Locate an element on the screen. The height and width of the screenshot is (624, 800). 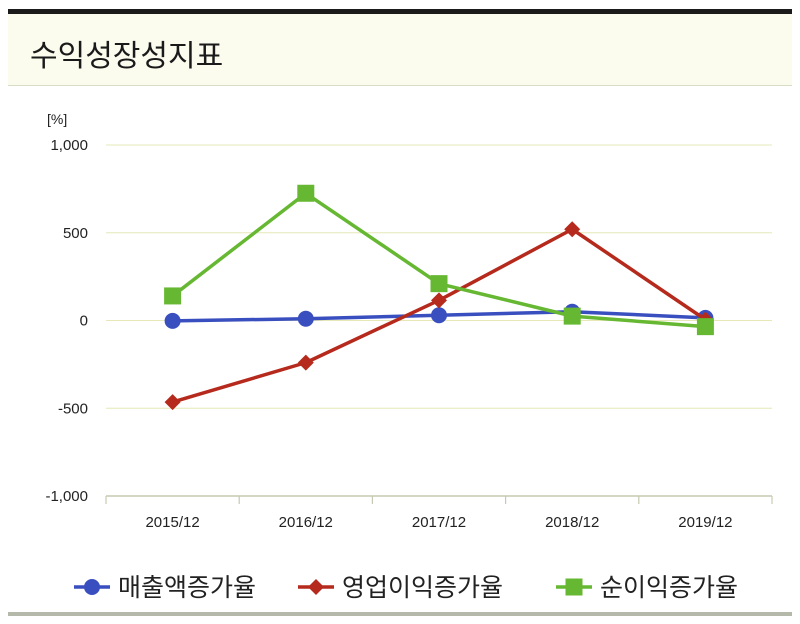
y-tick-label: -1,000 is located at coordinates (66, 496).